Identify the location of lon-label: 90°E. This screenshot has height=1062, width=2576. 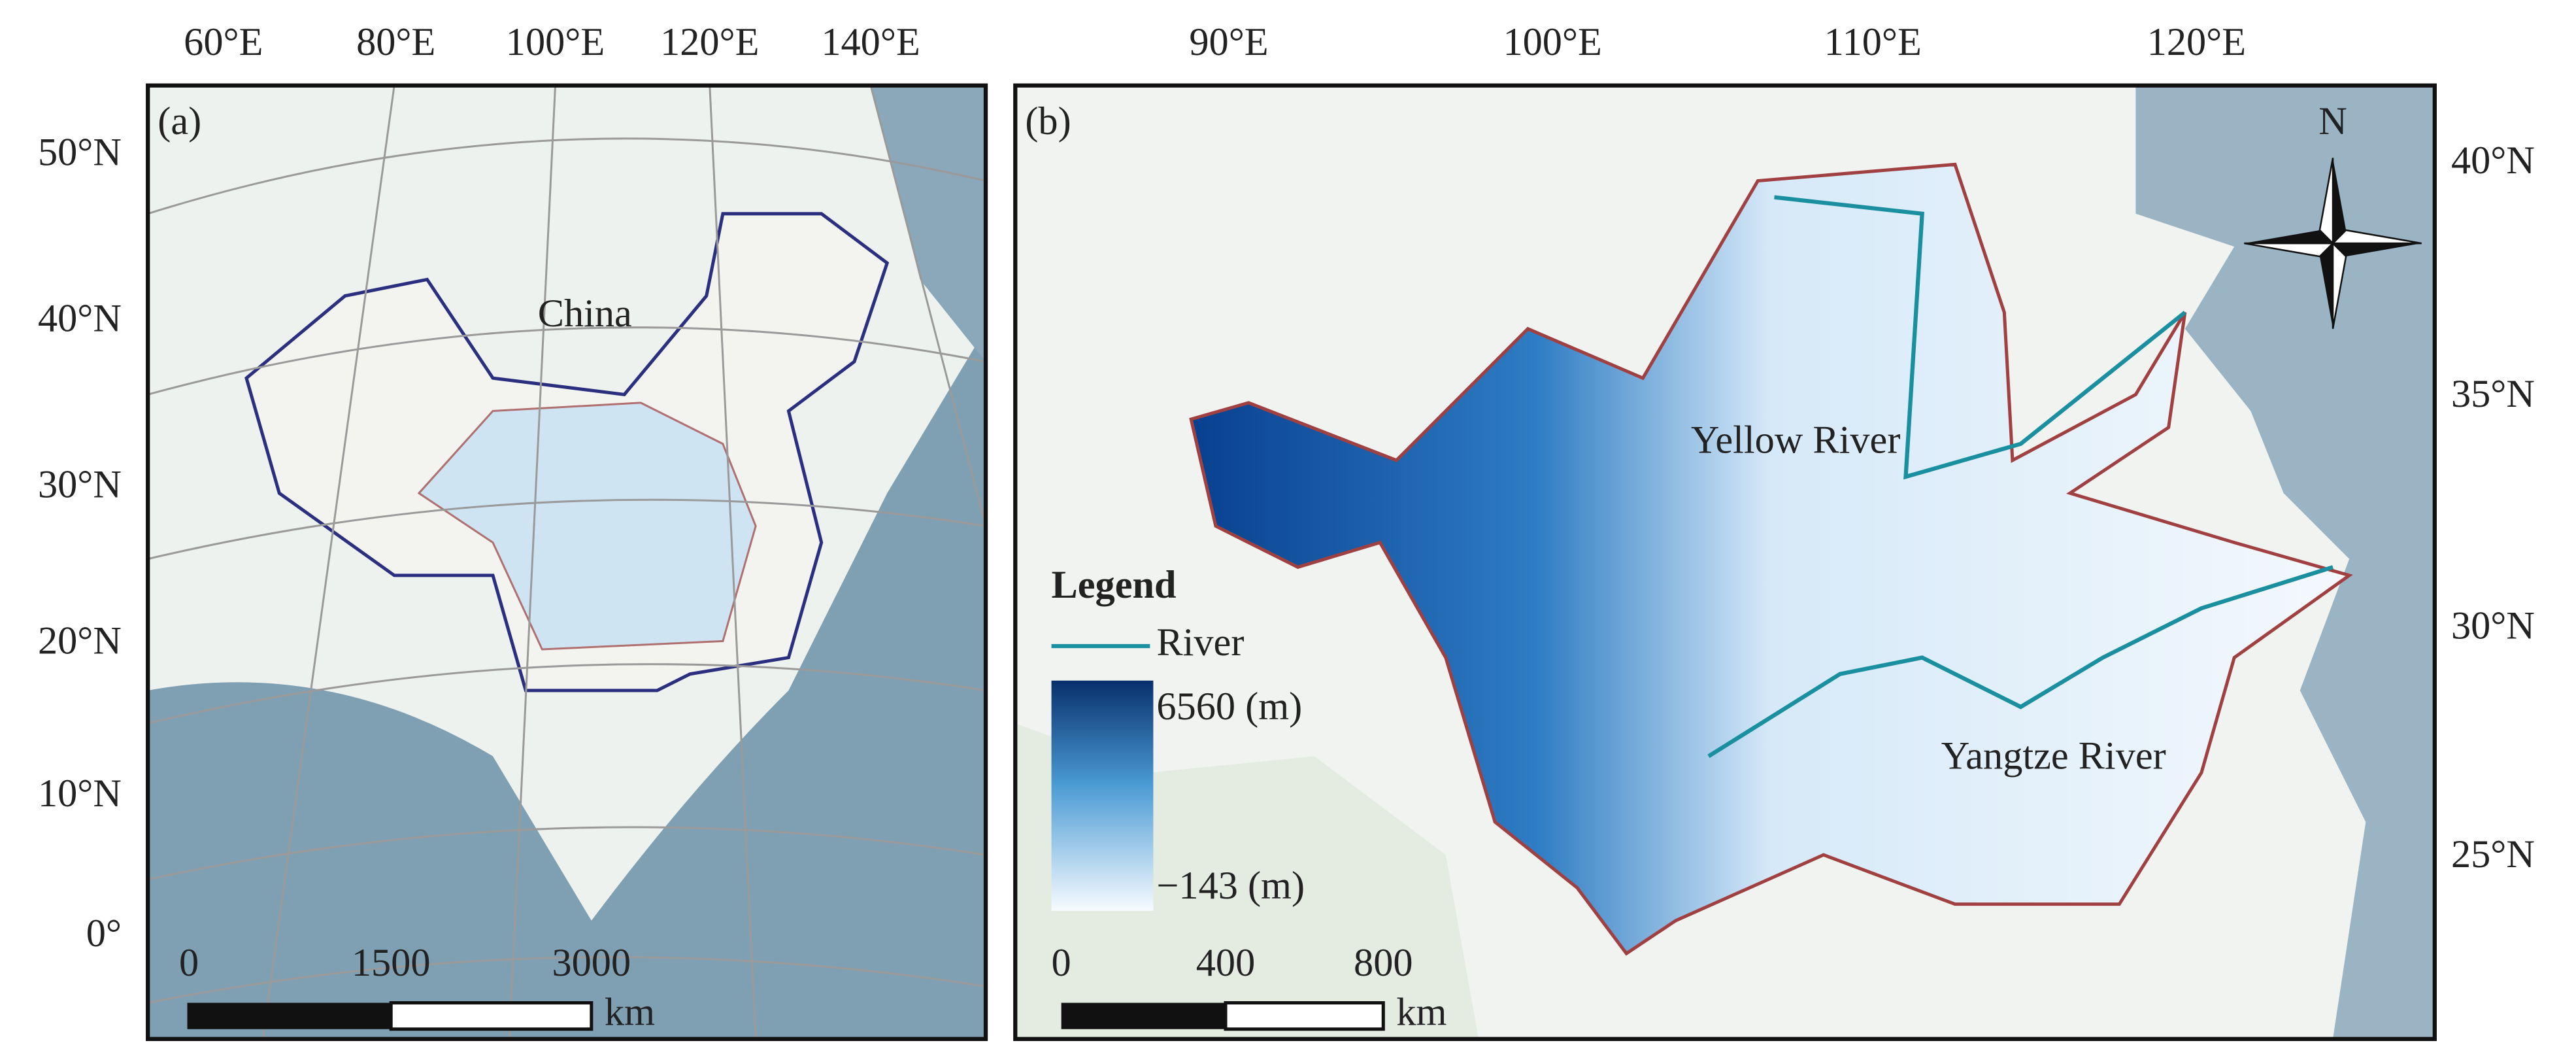
(1229, 42).